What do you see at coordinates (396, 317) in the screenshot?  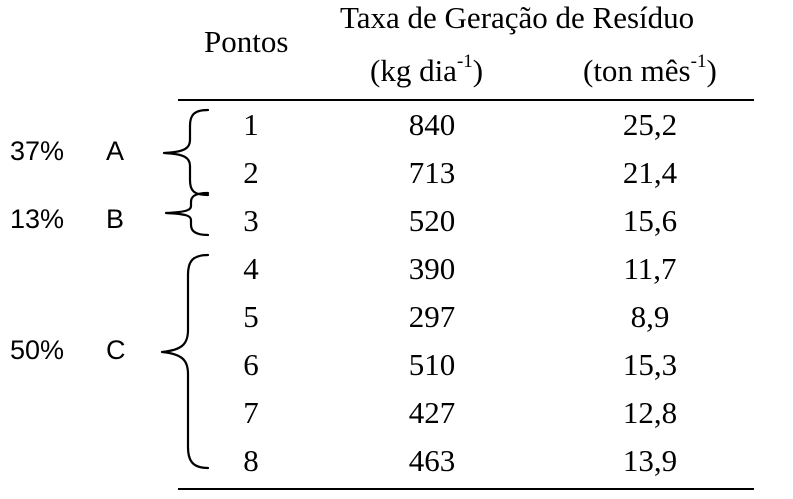 I see `table-row: 5 297 8,9` at bounding box center [396, 317].